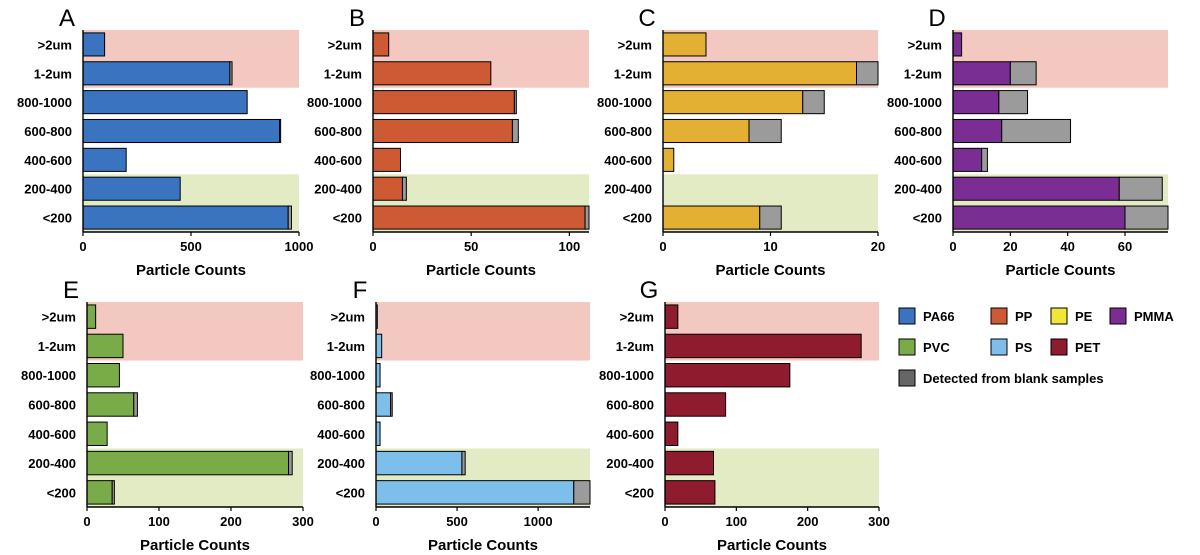  Describe the element at coordinates (649, 290) in the screenshot. I see `panel-letter: G` at that location.